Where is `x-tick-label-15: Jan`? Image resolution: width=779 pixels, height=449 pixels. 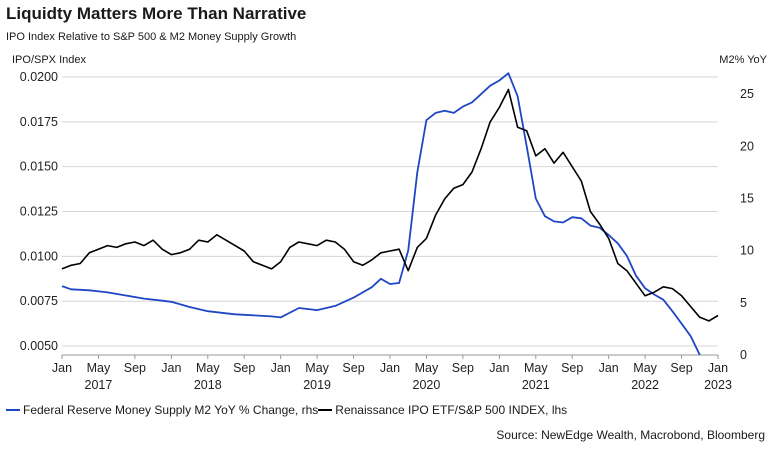
x-tick-label-15: Jan is located at coordinates (609, 368).